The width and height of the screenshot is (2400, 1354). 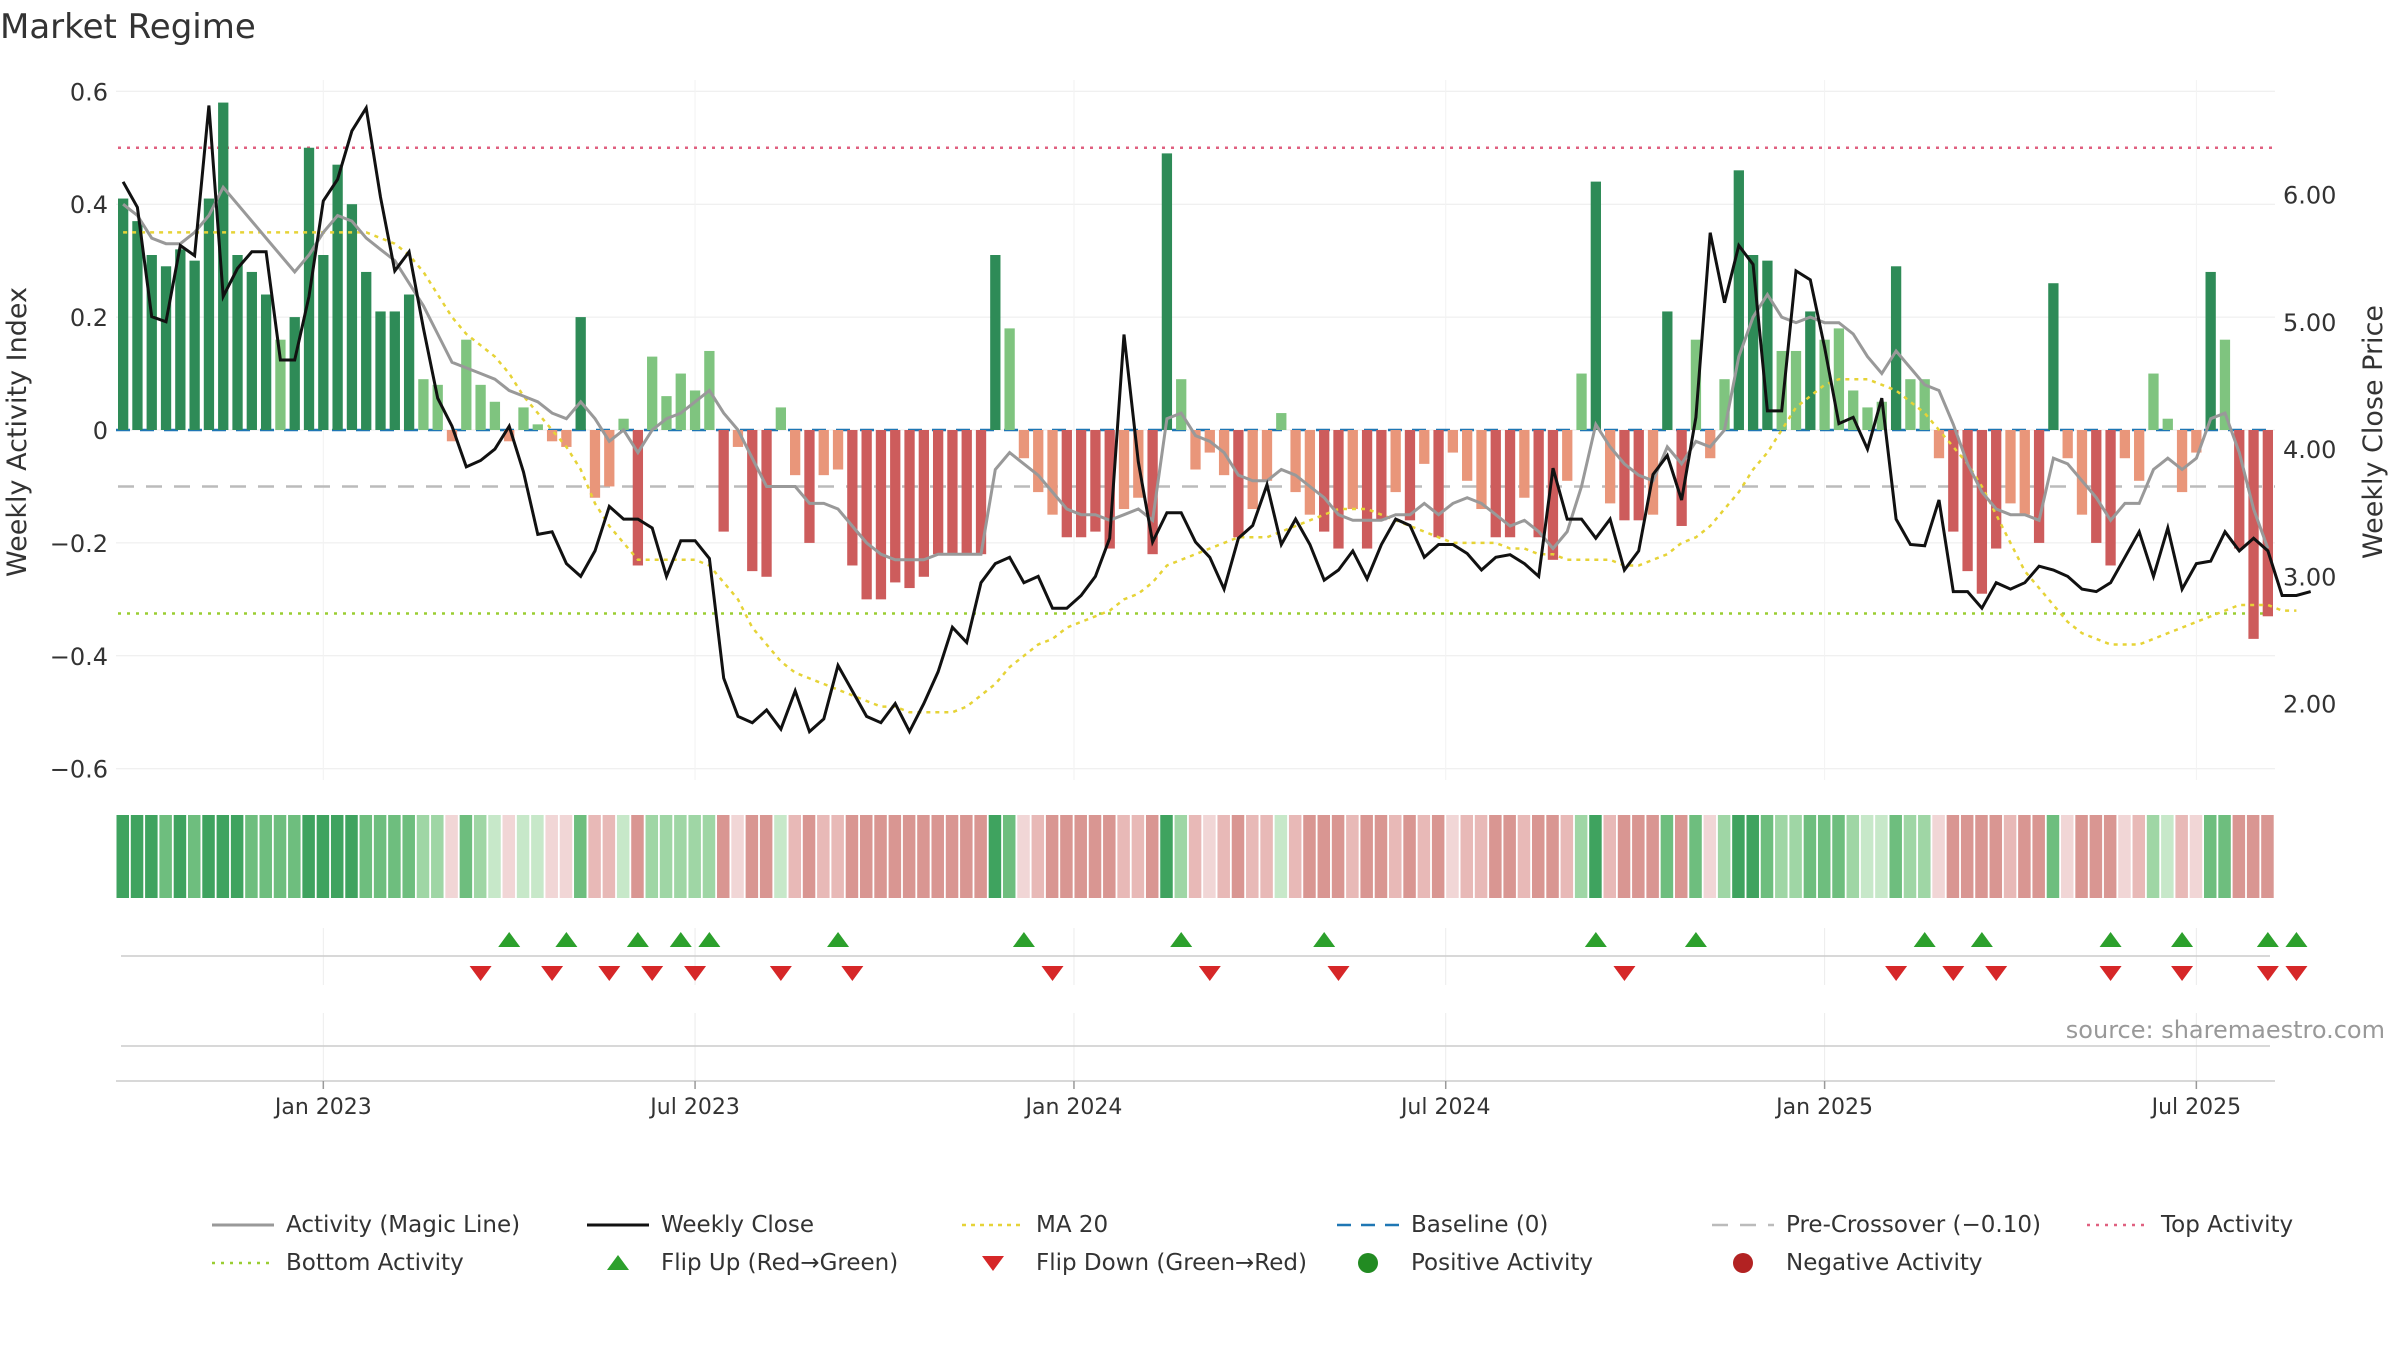 I want to click on y-tick-label-0: 0.6, so click(x=89, y=92).